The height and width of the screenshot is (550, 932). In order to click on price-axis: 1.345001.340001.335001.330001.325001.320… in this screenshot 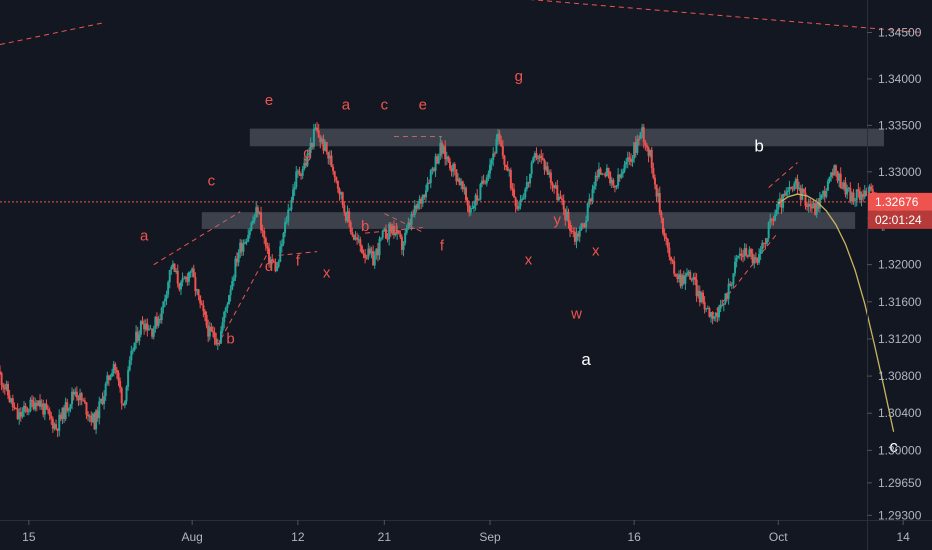, I will do `click(894, 274)`.